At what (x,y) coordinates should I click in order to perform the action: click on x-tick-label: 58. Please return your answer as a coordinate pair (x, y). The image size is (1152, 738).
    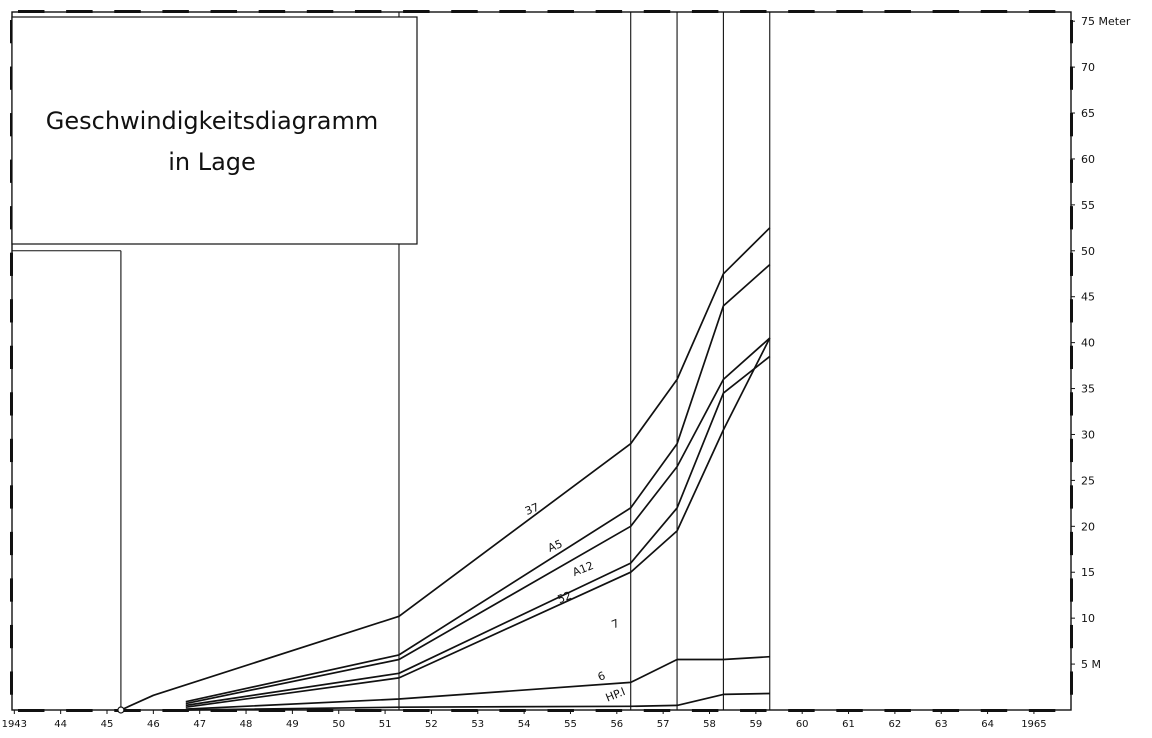
    Looking at the image, I should click on (709, 724).